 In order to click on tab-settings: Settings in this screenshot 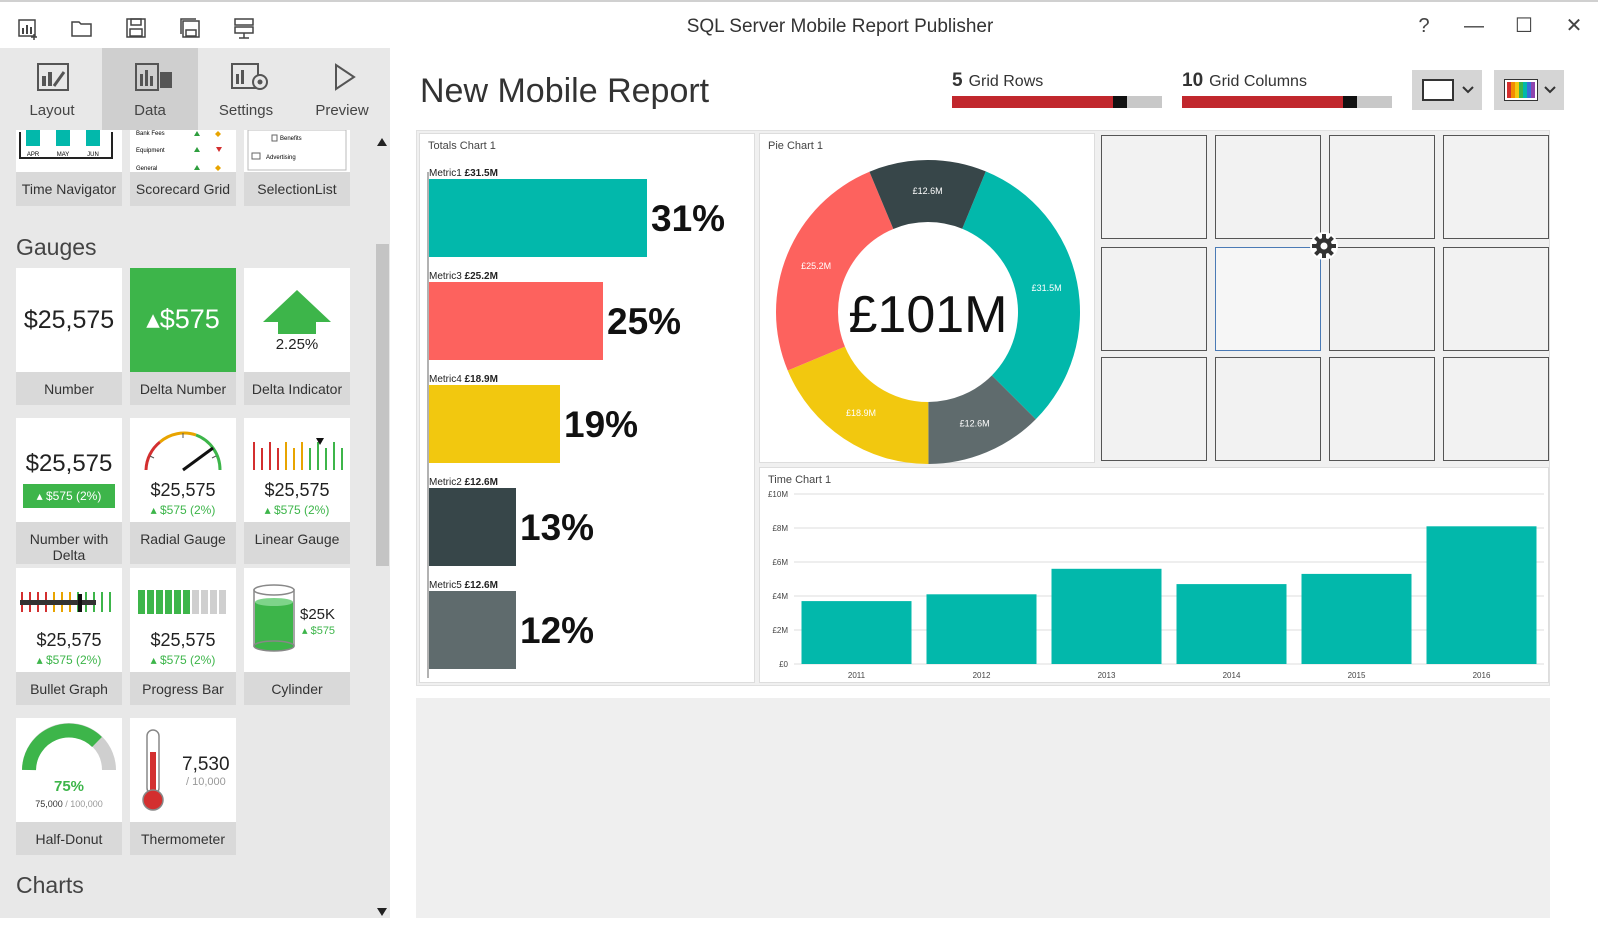, I will do `click(246, 89)`.